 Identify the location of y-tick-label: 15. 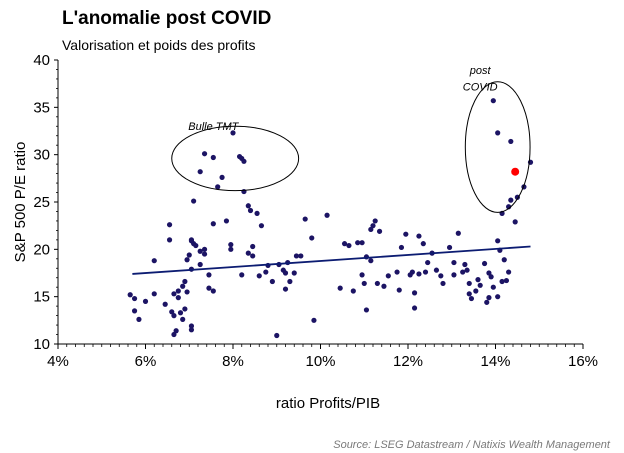
(41, 297).